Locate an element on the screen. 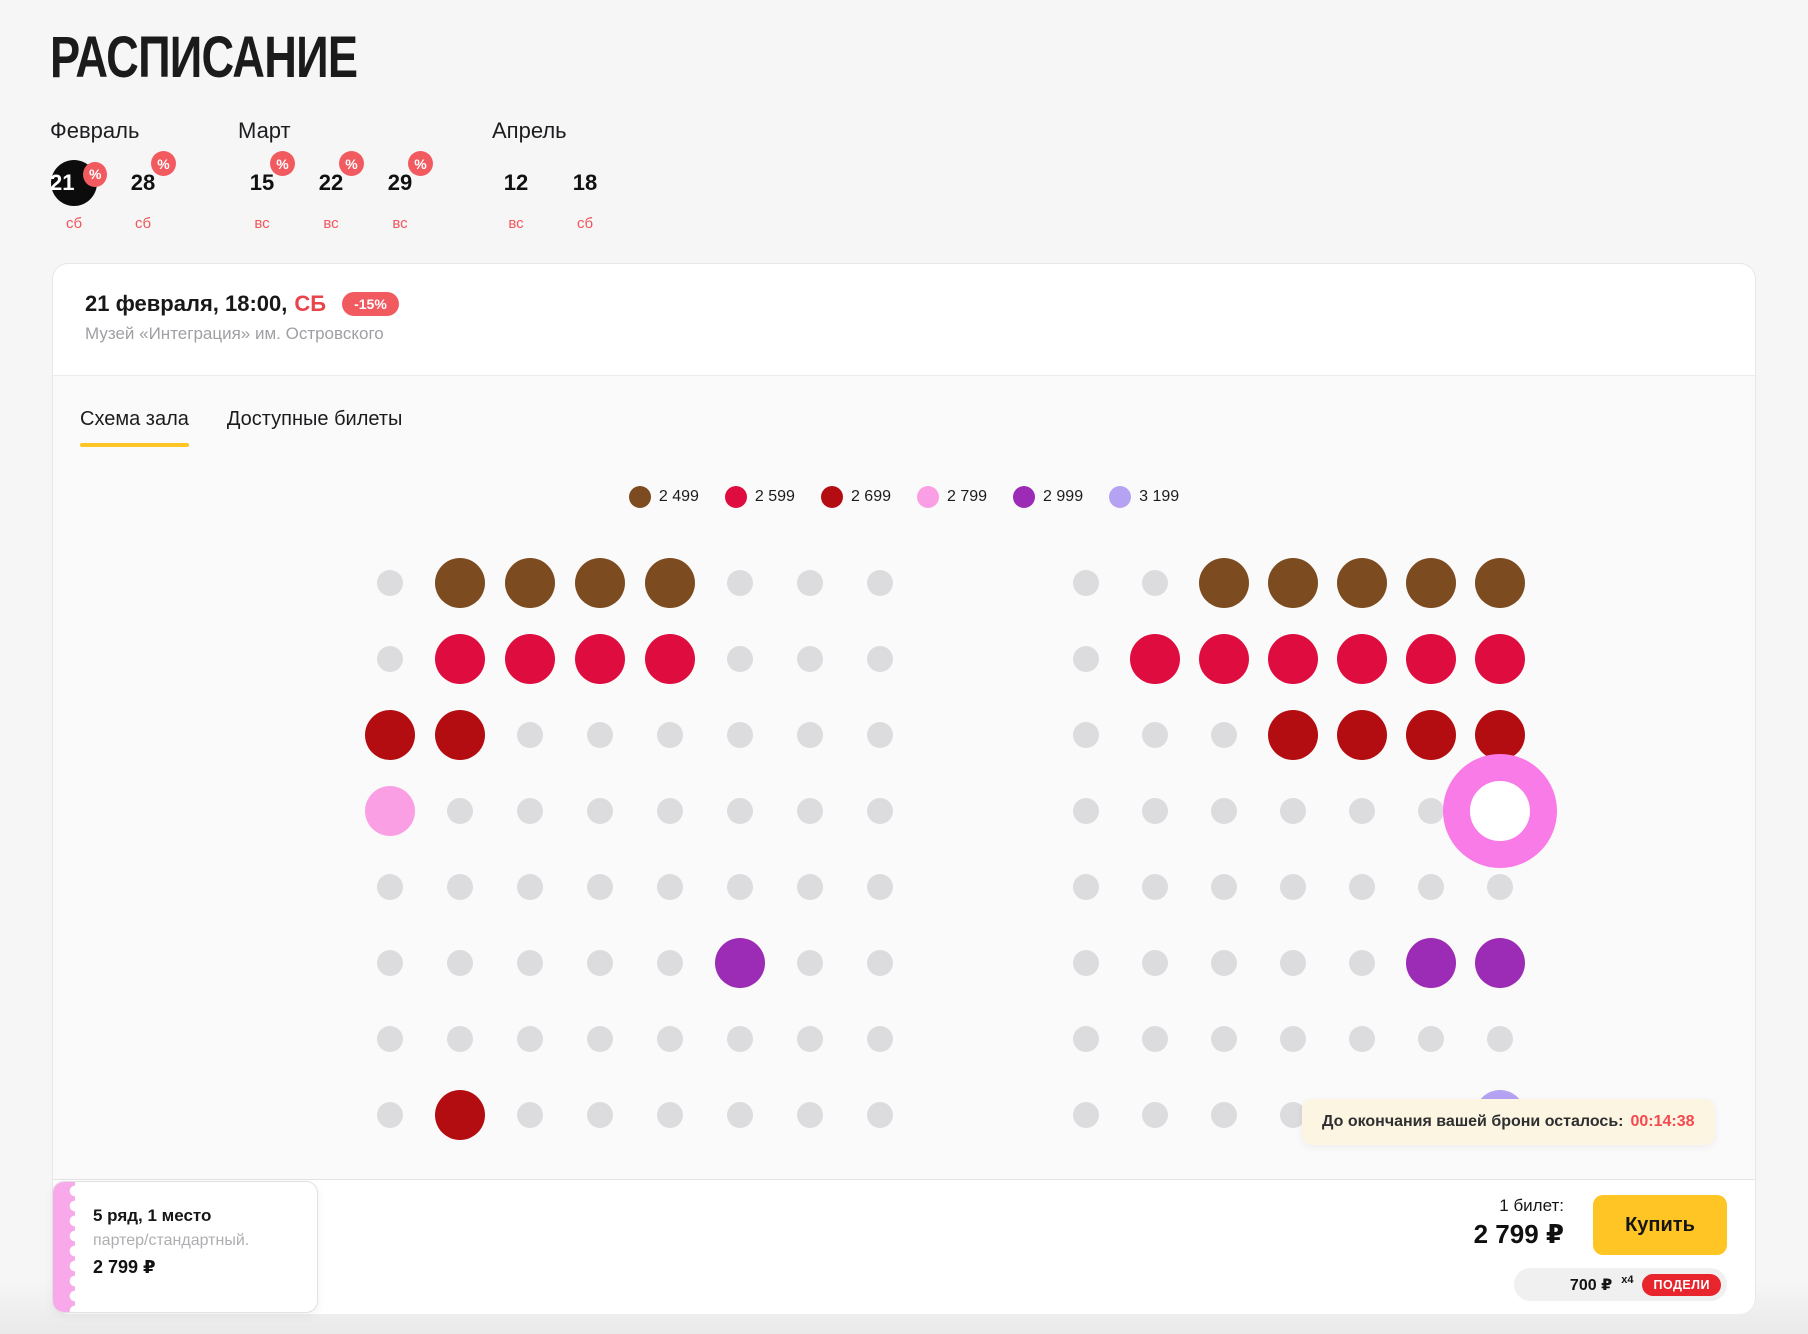 This screenshot has height=1334, width=1808. month-label: Апрель is located at coordinates (529, 130).